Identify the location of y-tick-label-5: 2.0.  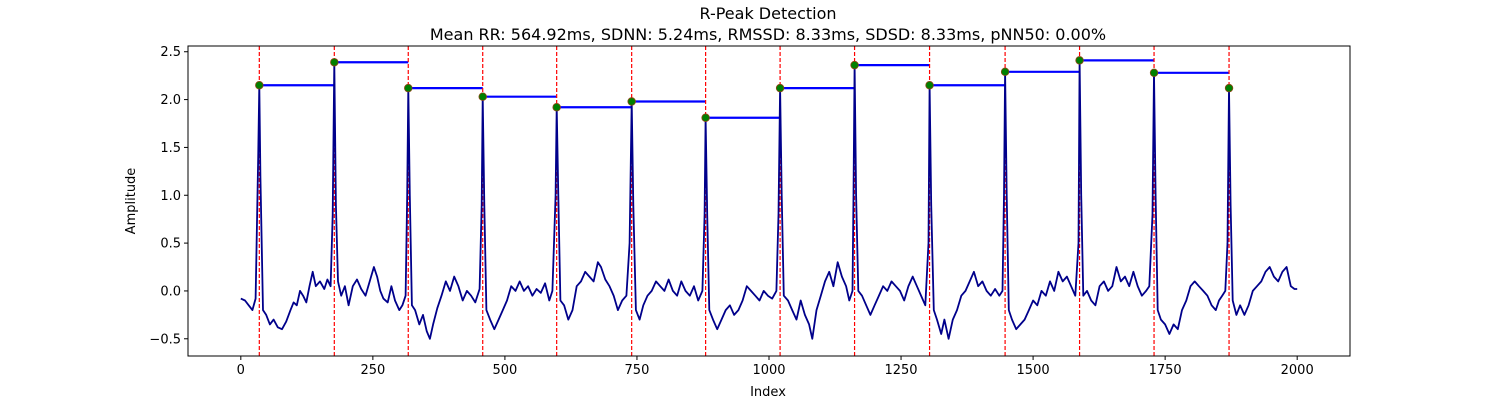
(170, 100).